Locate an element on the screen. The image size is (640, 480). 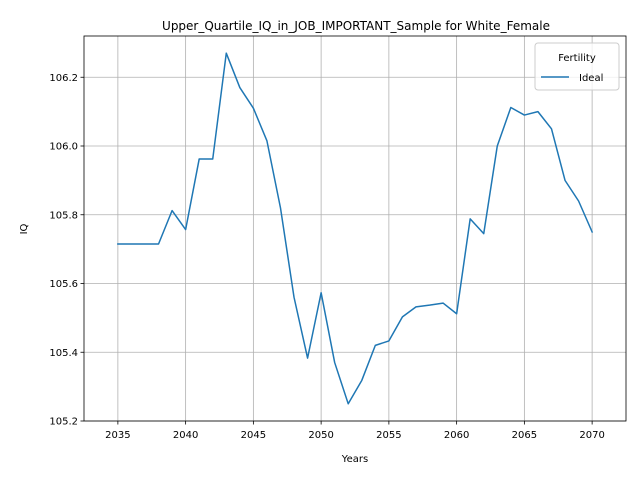
legend: Fertility Ideal is located at coordinates (577, 66).